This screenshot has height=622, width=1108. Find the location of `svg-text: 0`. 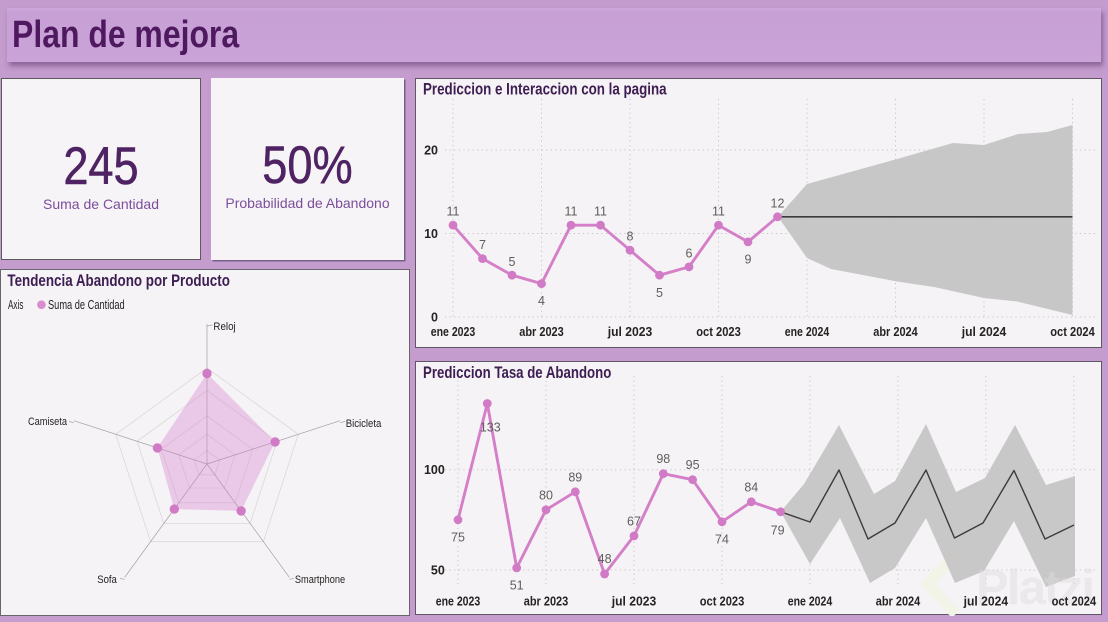

svg-text: 0 is located at coordinates (434, 318).